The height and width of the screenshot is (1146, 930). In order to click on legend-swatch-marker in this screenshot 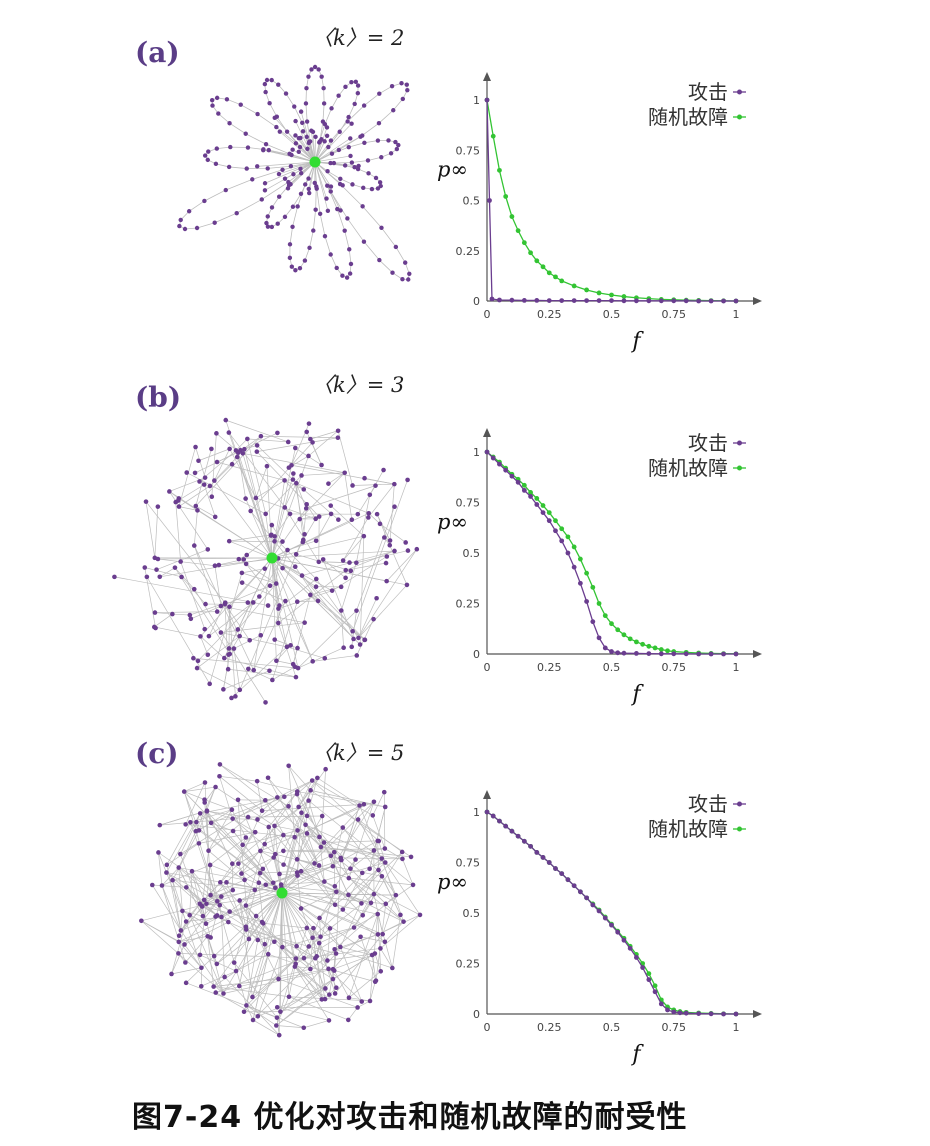, I will do `click(739, 804)`.